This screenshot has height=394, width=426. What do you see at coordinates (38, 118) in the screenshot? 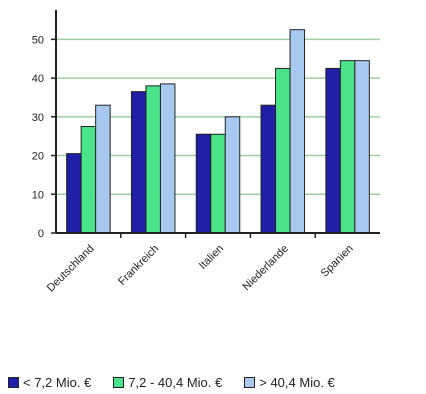
I see `y-tick-label: 30` at bounding box center [38, 118].